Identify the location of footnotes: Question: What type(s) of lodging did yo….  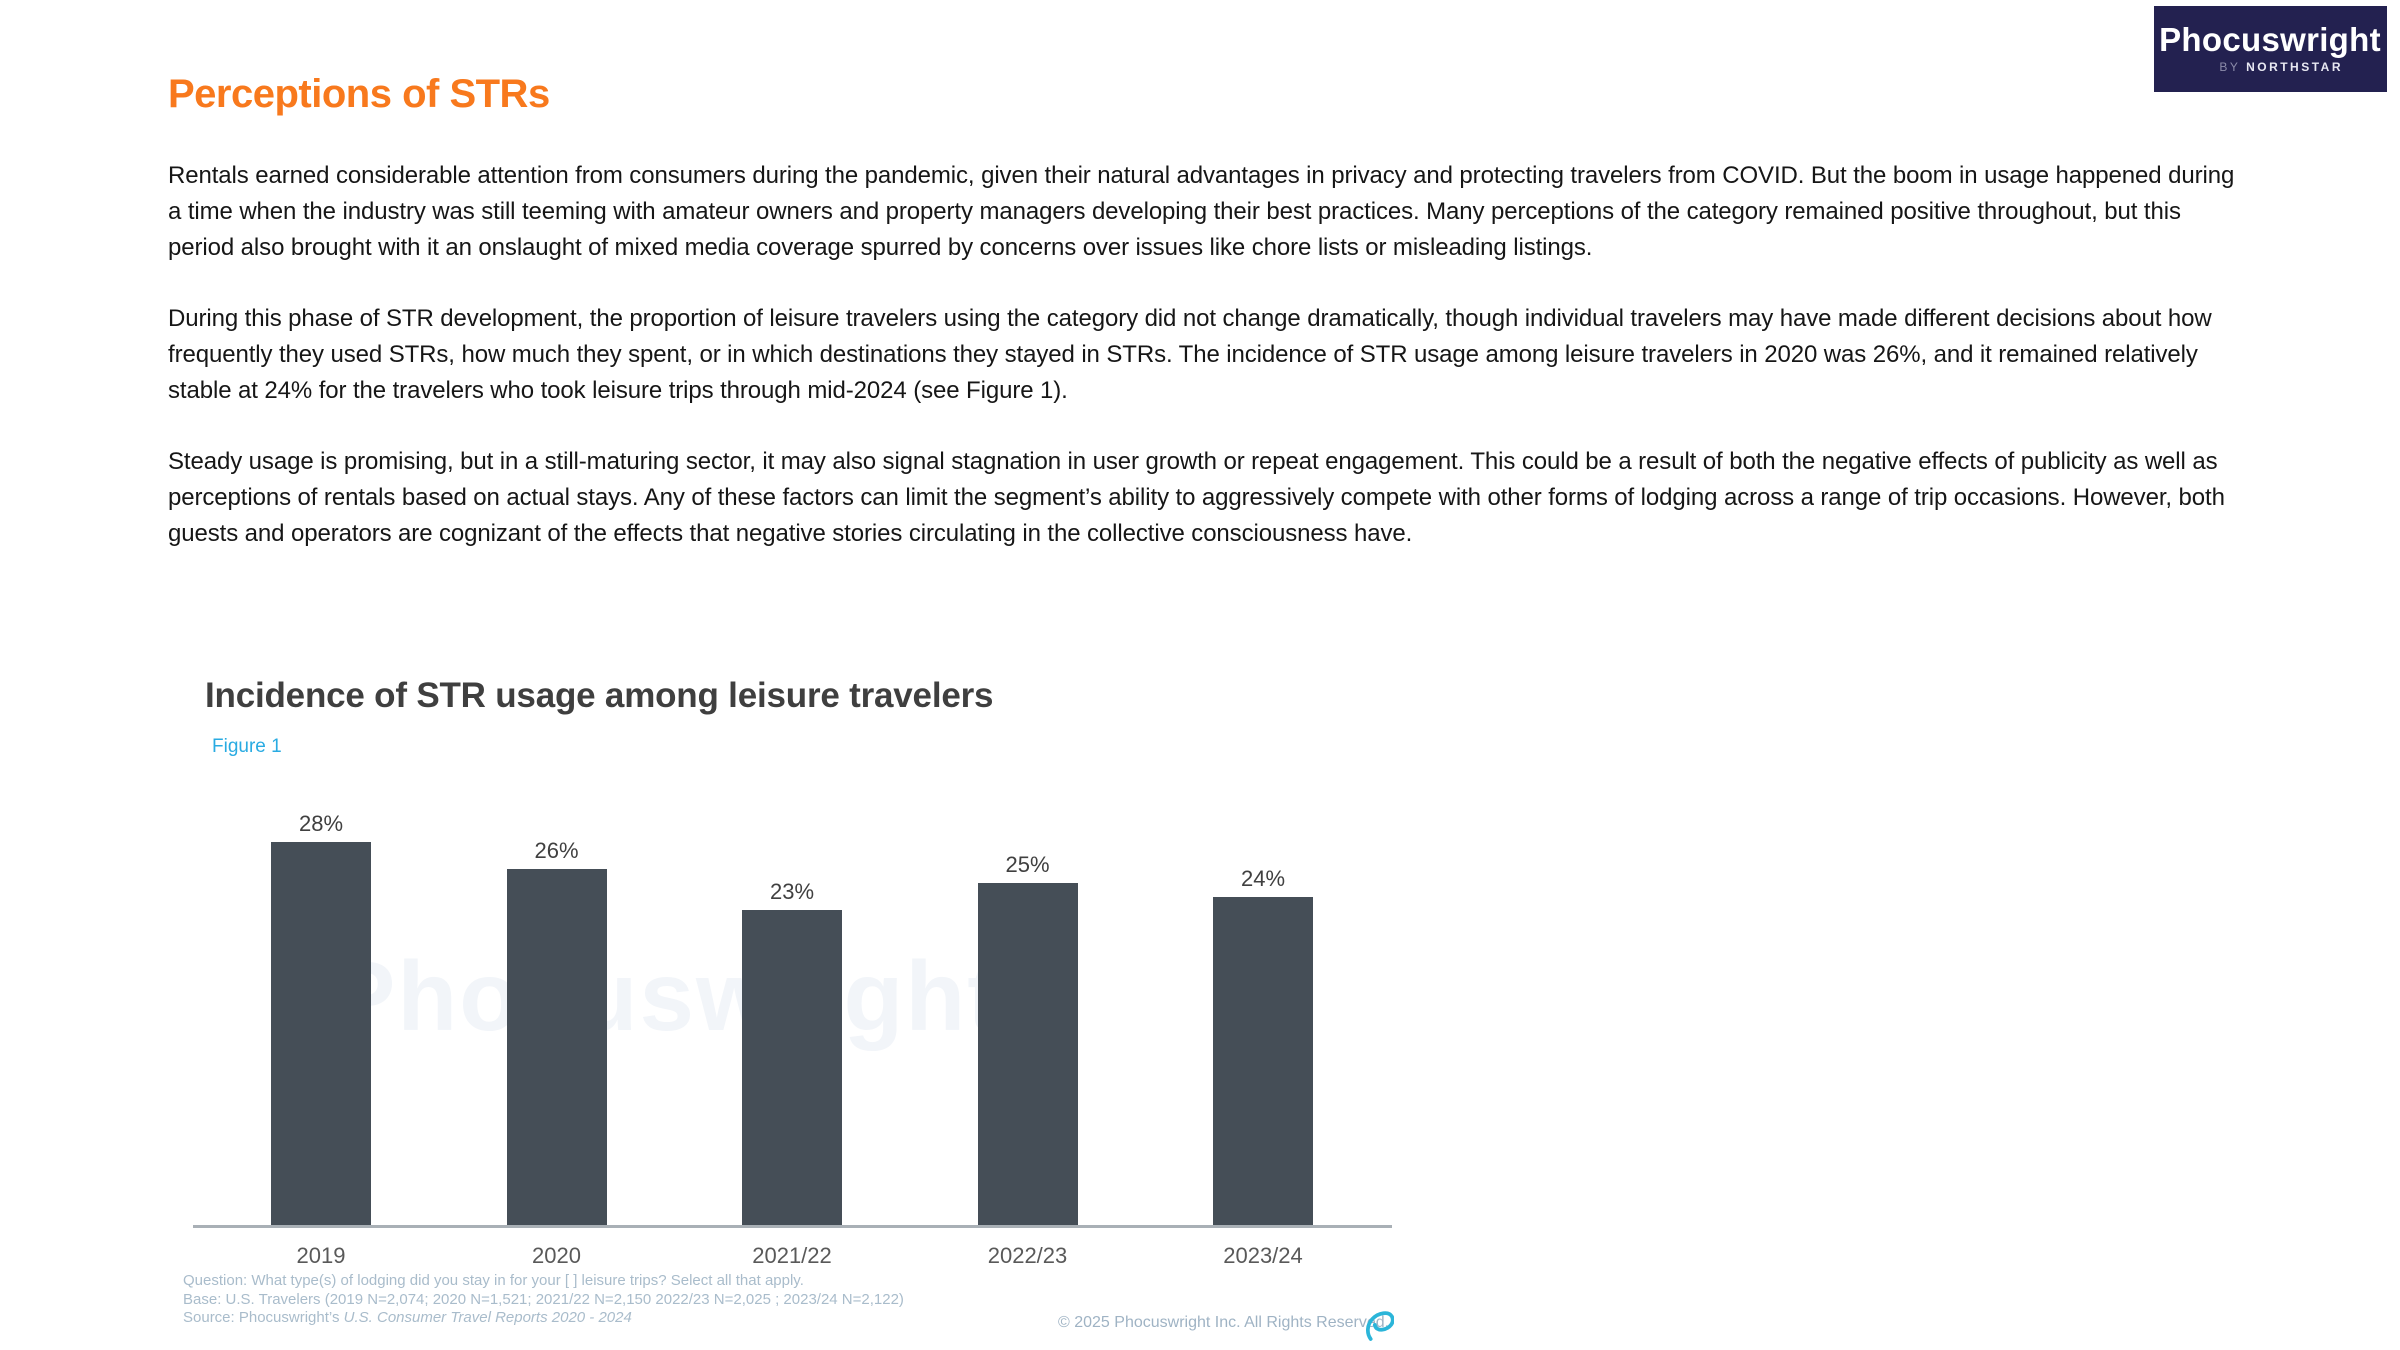
(543, 1300).